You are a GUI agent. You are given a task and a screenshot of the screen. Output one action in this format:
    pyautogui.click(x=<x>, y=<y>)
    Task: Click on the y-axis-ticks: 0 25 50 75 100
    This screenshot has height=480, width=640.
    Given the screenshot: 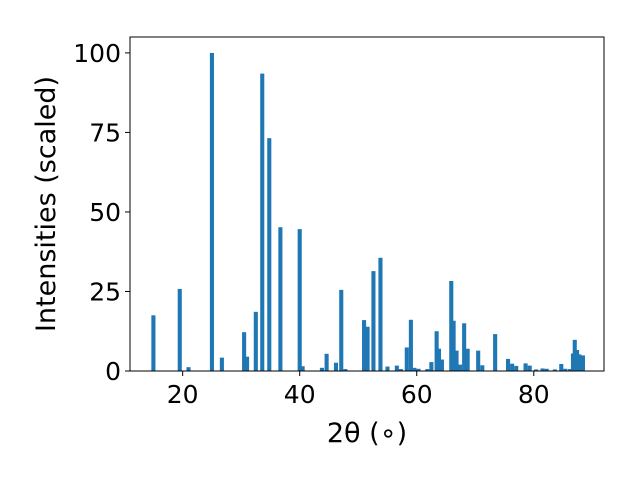 What is the action you would take?
    pyautogui.click(x=101, y=212)
    